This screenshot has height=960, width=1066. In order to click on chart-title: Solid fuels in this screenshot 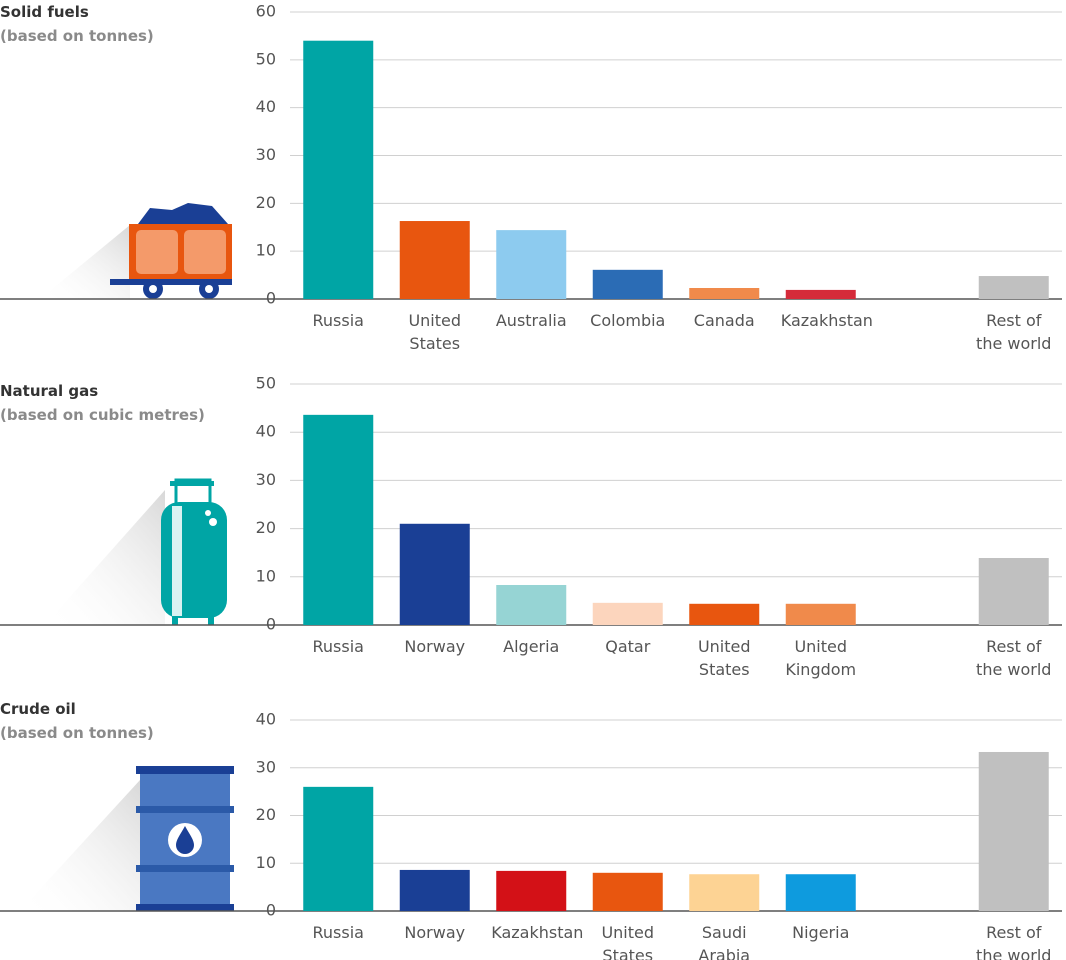, I will do `click(44, 12)`.